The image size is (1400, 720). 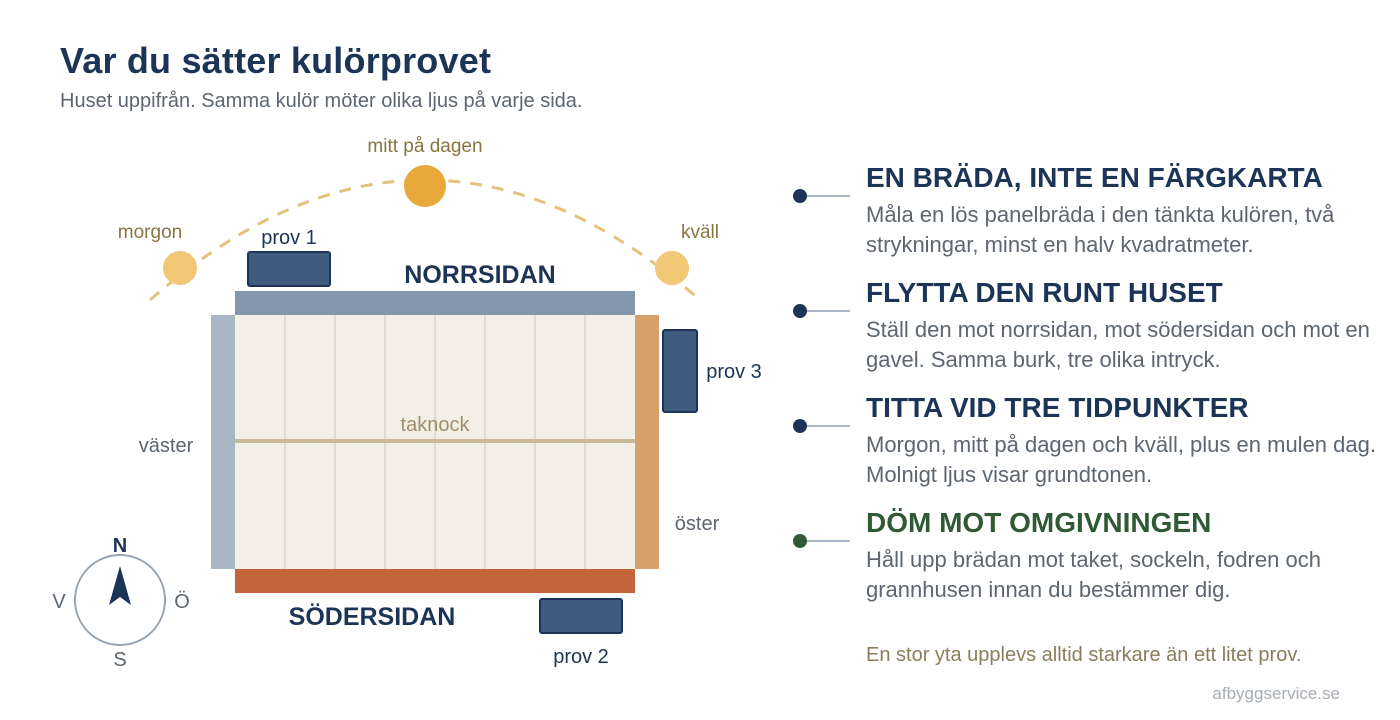 I want to click on compass-o-label: Ö, so click(x=182, y=602).